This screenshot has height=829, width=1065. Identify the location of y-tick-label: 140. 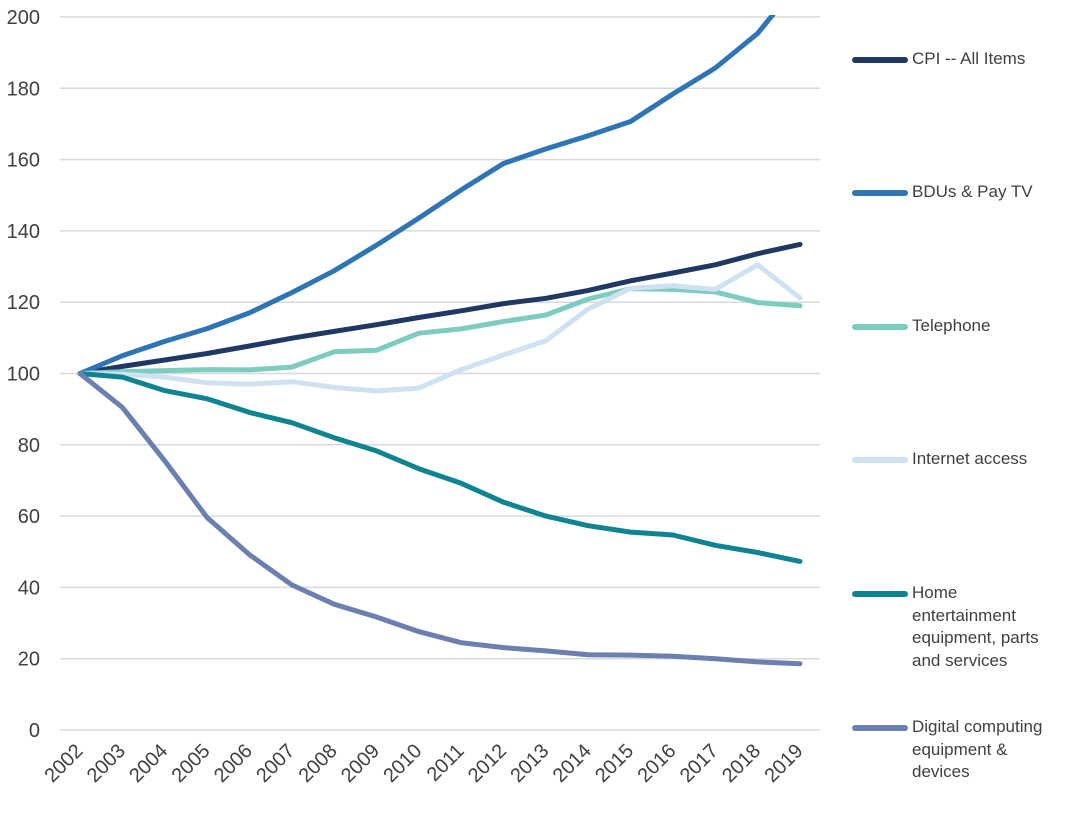
(23, 232).